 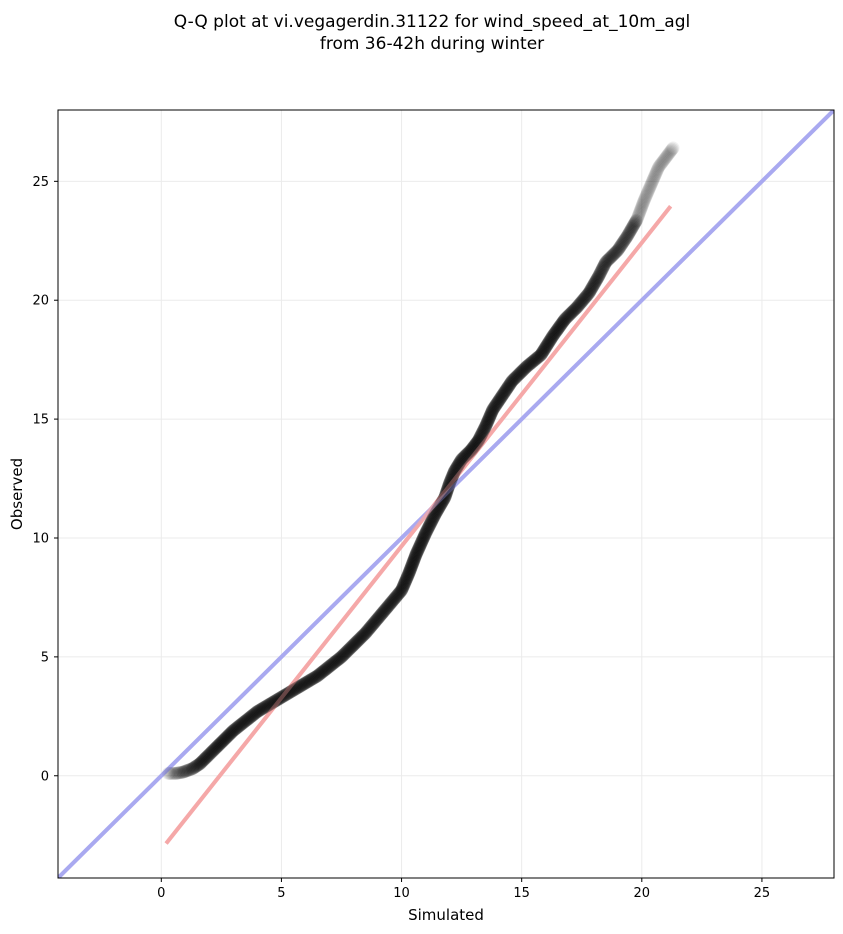 I want to click on x-tick-label: 0, so click(x=161, y=893).